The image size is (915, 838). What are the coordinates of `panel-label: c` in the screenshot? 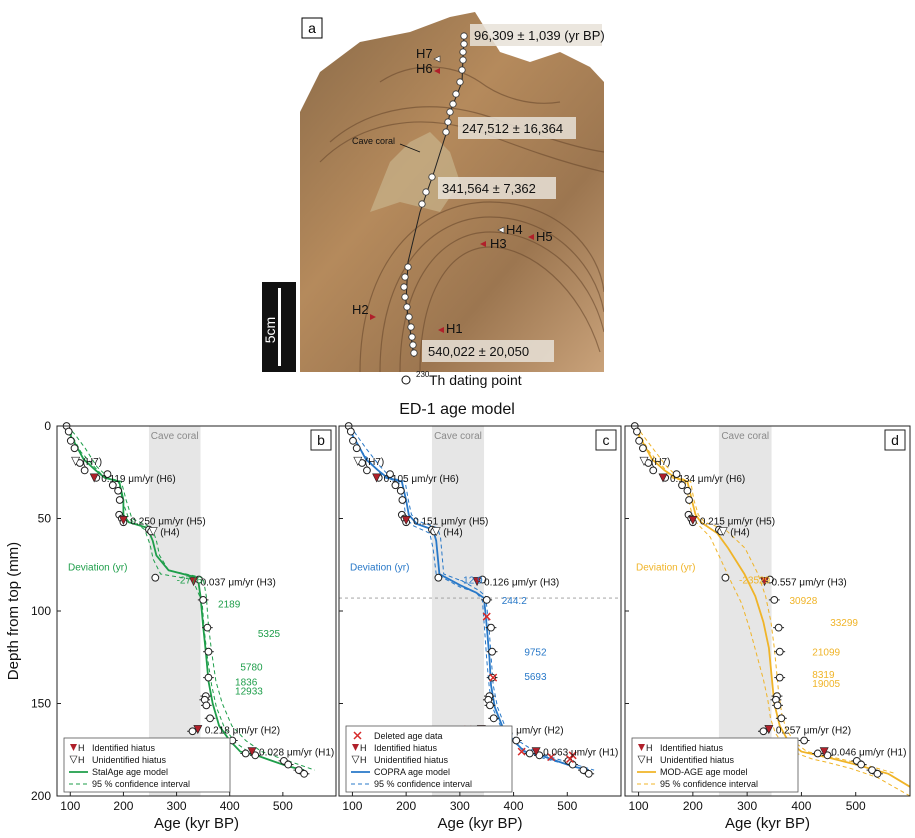 It's located at (606, 440).